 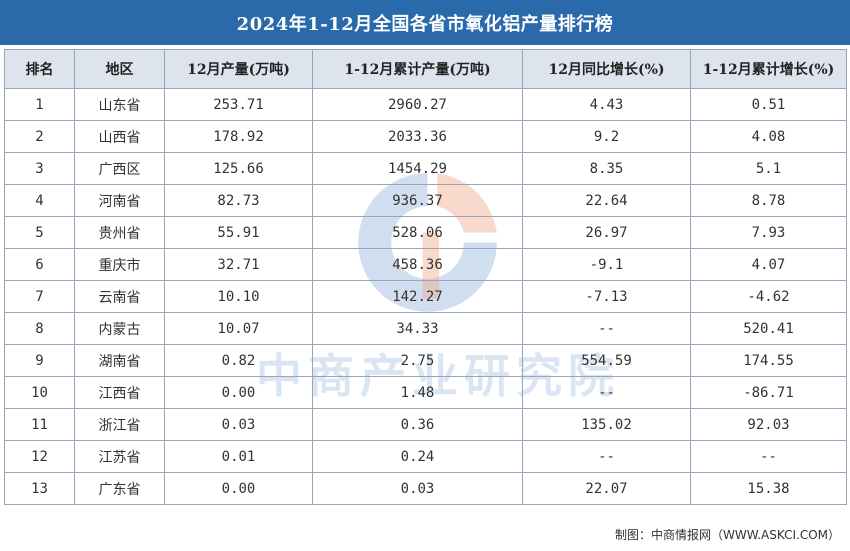 What do you see at coordinates (417, 328) in the screenshot?
I see `cell-cum-output: 34.33` at bounding box center [417, 328].